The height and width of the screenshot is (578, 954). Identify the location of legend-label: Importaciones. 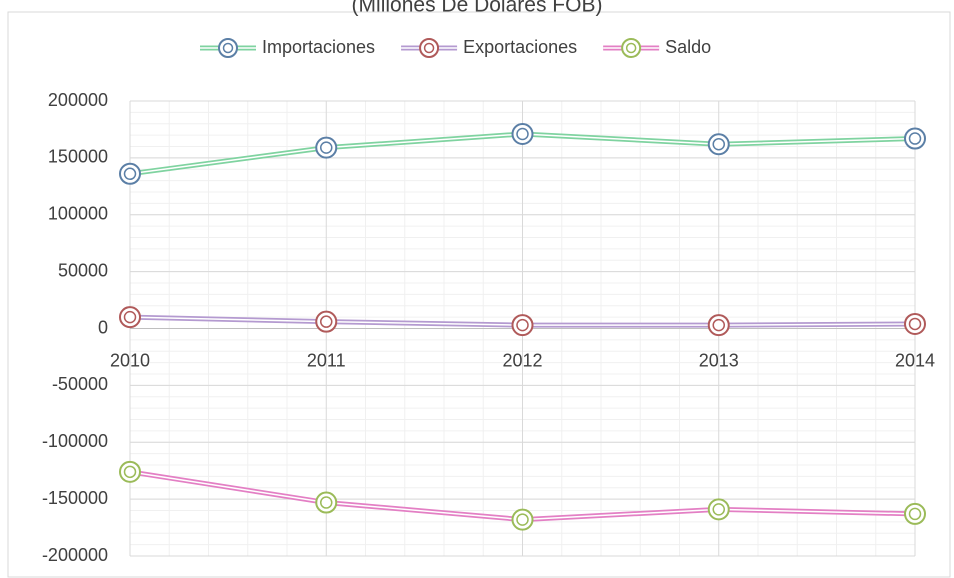
(318, 47).